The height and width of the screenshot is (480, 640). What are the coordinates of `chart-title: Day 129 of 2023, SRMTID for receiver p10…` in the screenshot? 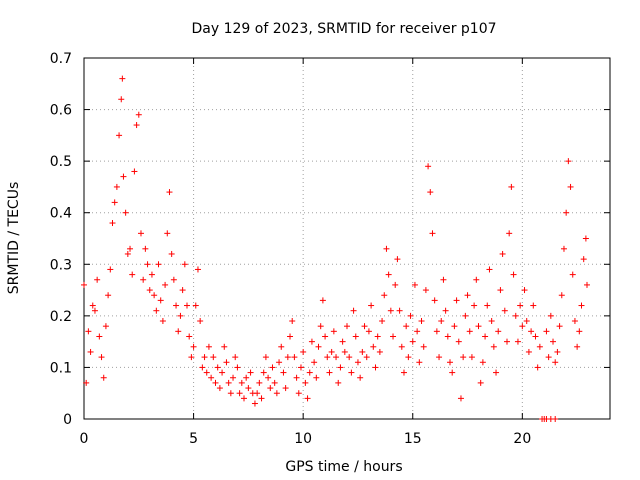 It's located at (343, 29).